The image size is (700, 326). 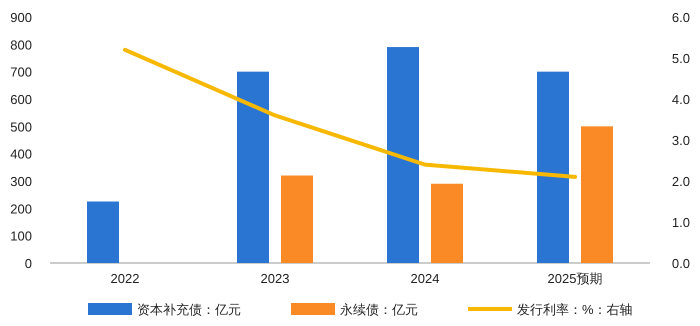 I want to click on y2-tick-label: 1.0, so click(x=681, y=222).